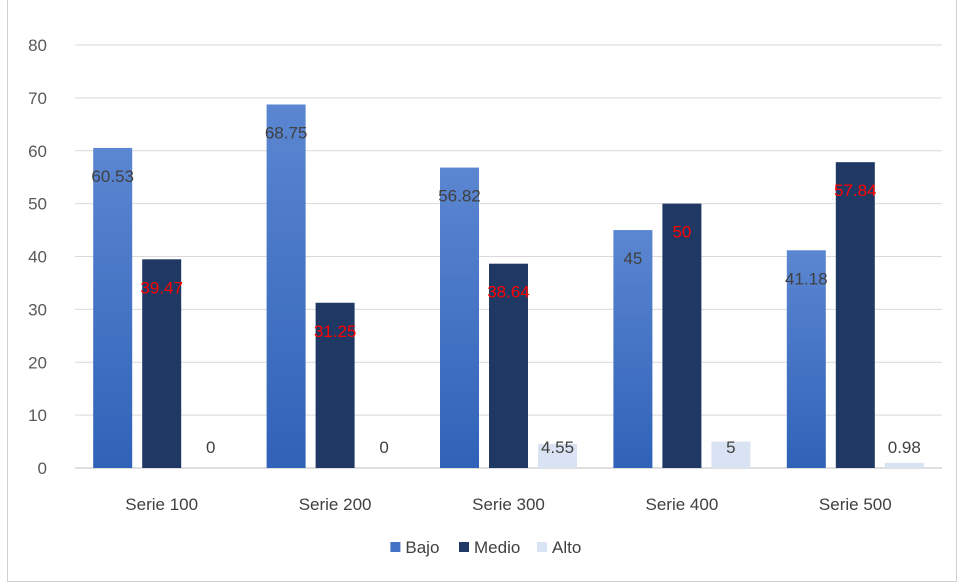 The width and height of the screenshot is (960, 583). Describe the element at coordinates (422, 547) in the screenshot. I see `legend-label-bajo: Bajo` at that location.